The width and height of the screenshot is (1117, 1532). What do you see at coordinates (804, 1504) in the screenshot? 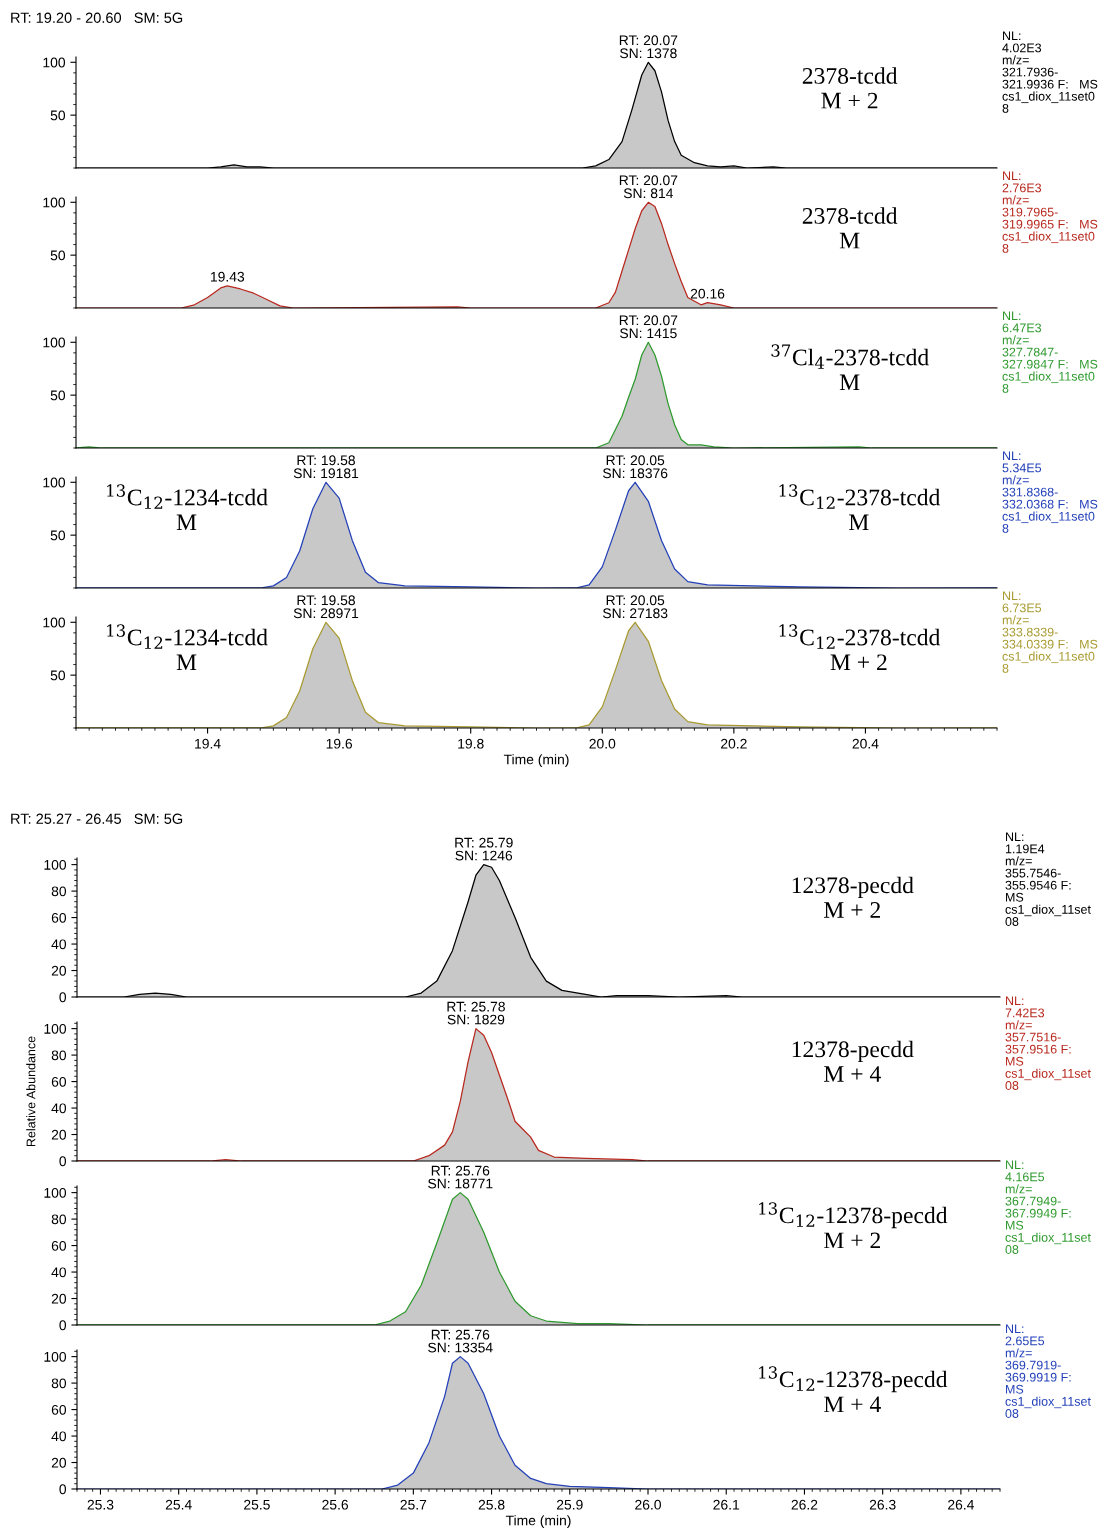
I see `x-tick-label: 26.2` at bounding box center [804, 1504].